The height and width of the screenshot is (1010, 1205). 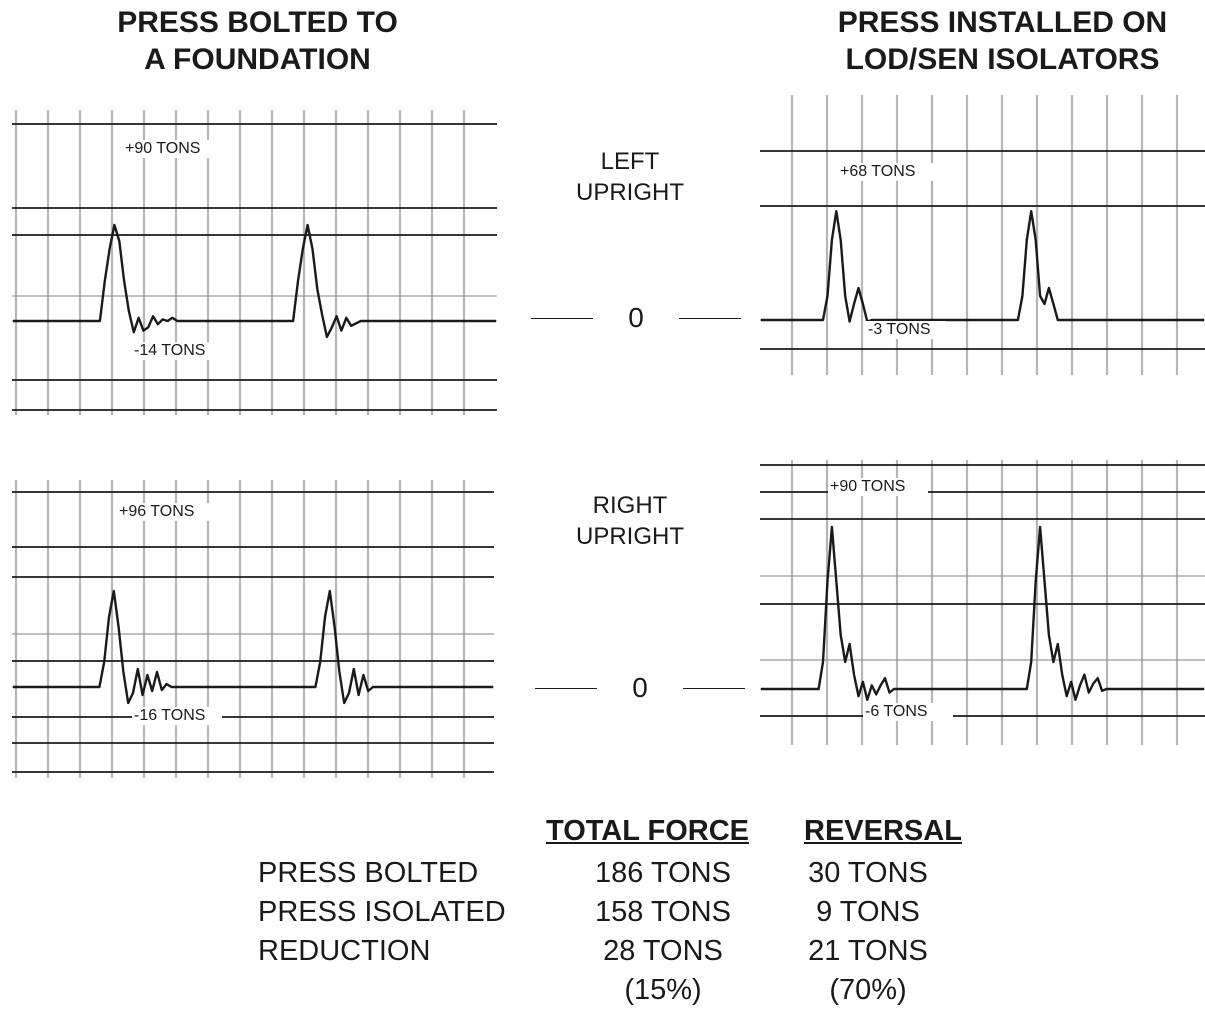 I want to click on row-label-line: LEFT, so click(x=630, y=161).